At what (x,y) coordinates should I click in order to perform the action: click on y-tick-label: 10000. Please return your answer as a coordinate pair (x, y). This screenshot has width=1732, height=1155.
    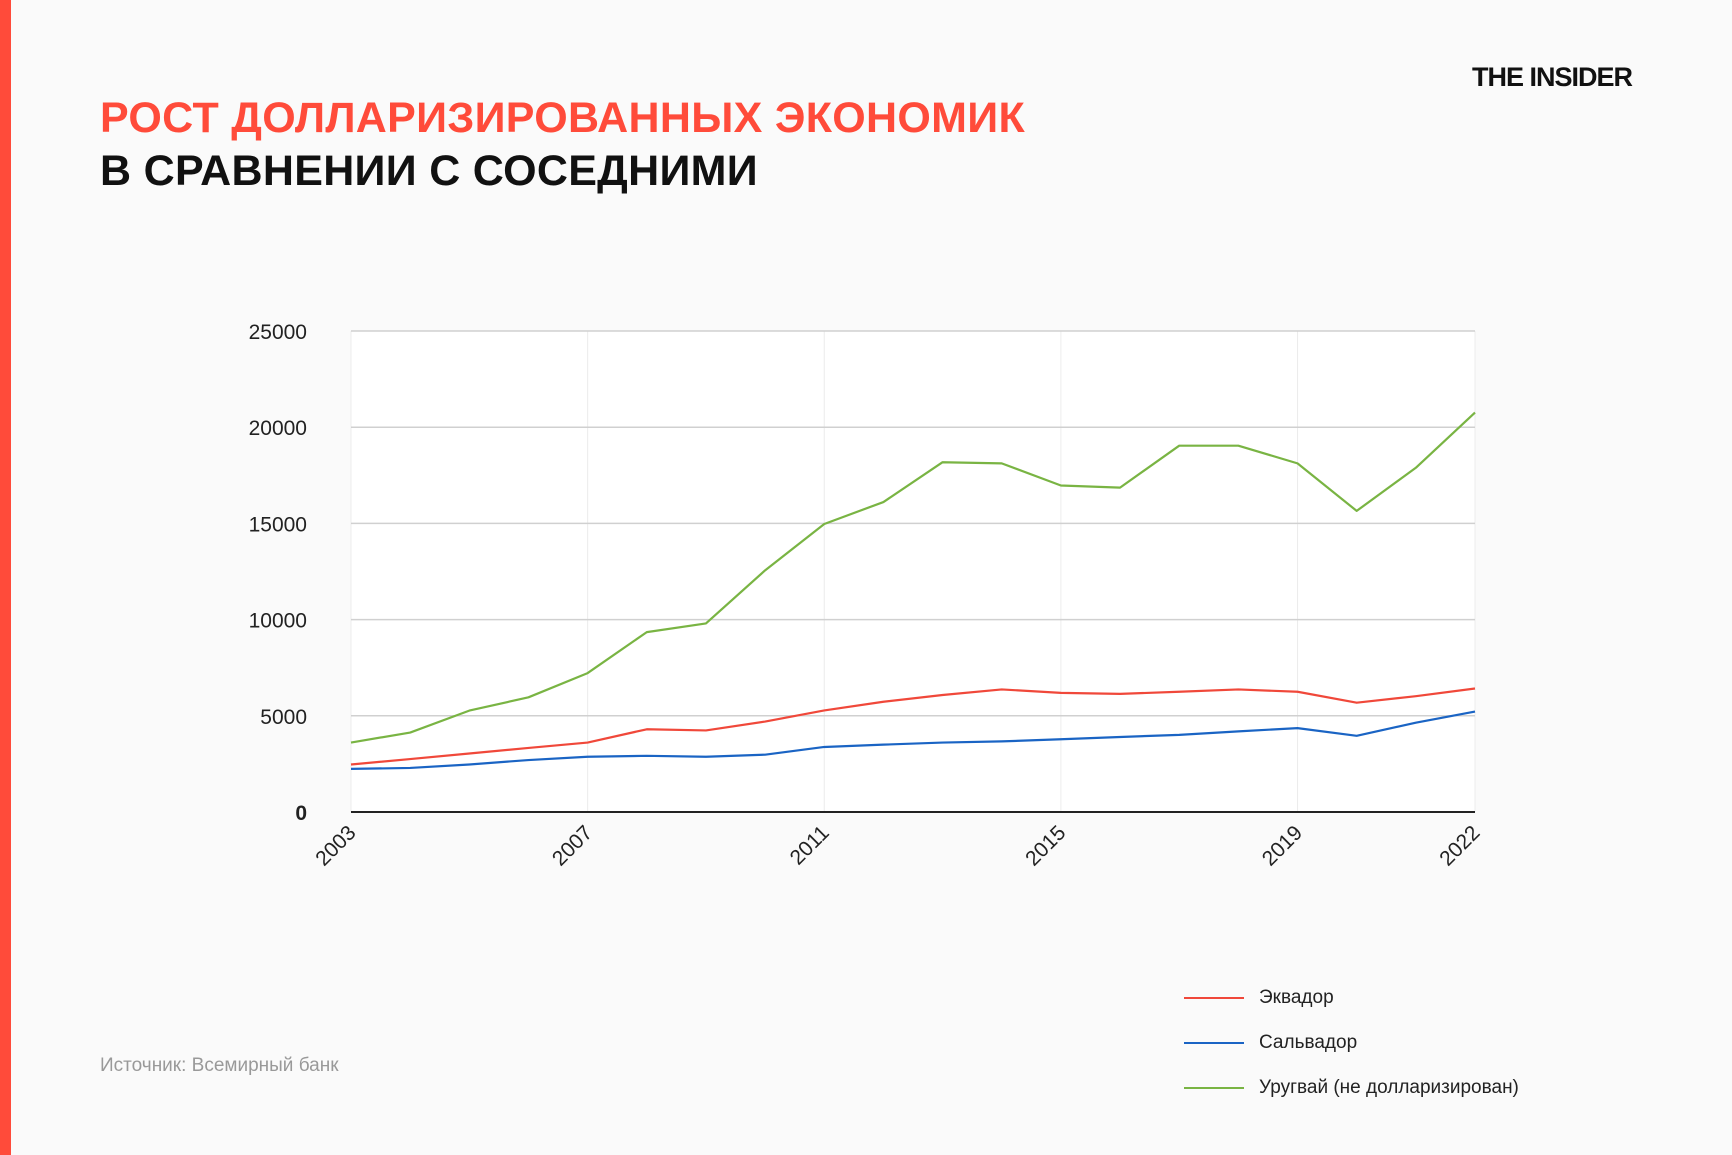
    Looking at the image, I should click on (278, 621).